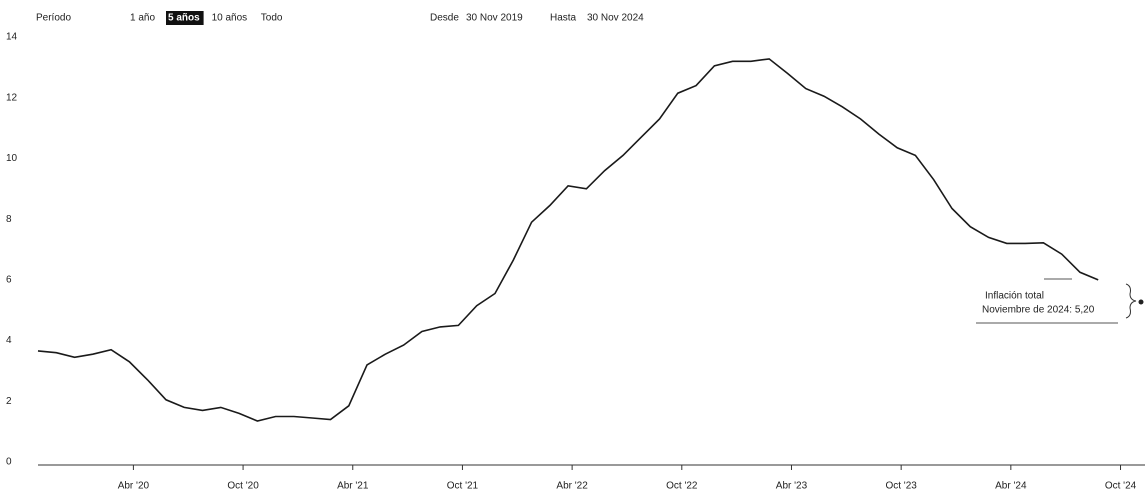 The image size is (1145, 494). What do you see at coordinates (9, 340) in the screenshot?
I see `y-tick-label: 4` at bounding box center [9, 340].